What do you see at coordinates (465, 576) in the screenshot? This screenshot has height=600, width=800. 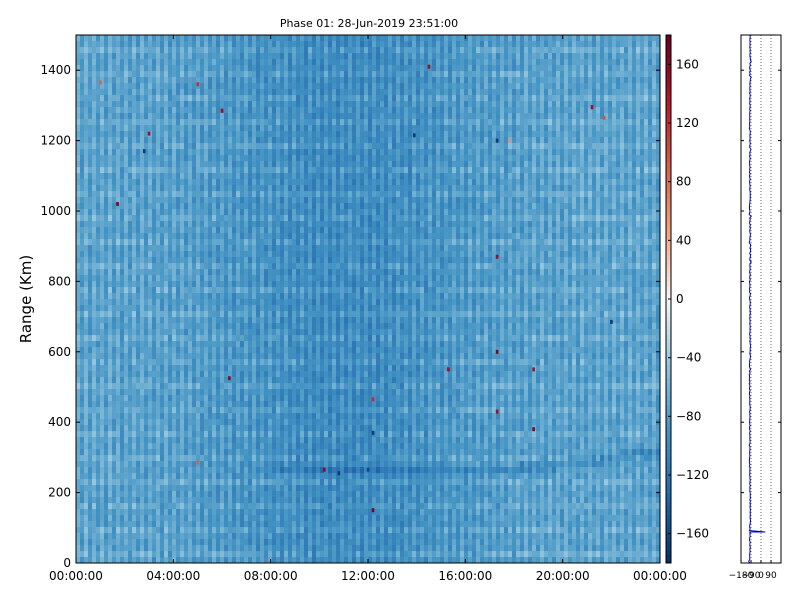 I see `x-tick-label: 16:00:00` at bounding box center [465, 576].